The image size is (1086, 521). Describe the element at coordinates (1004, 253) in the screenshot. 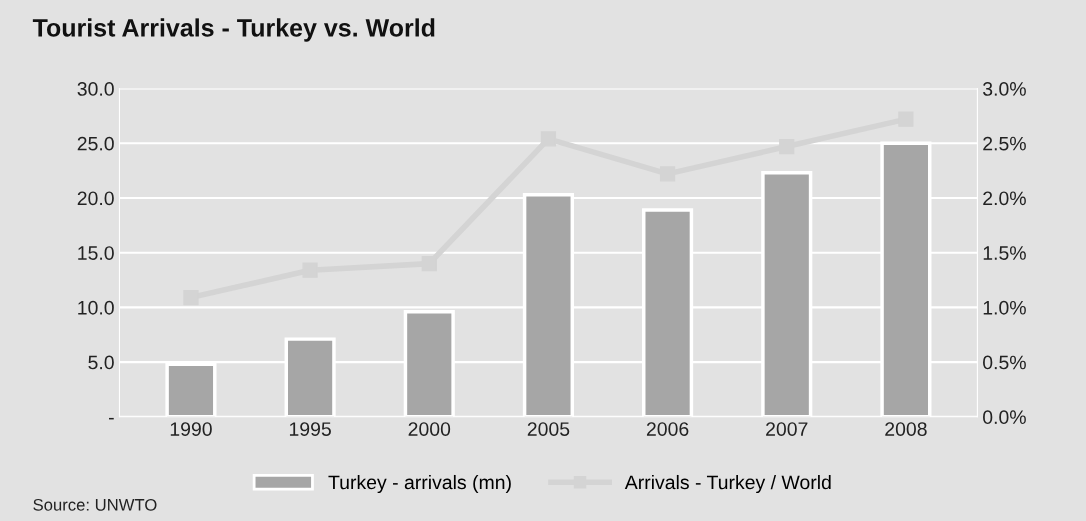

I see `y2-tick-label: 1.5%` at that location.